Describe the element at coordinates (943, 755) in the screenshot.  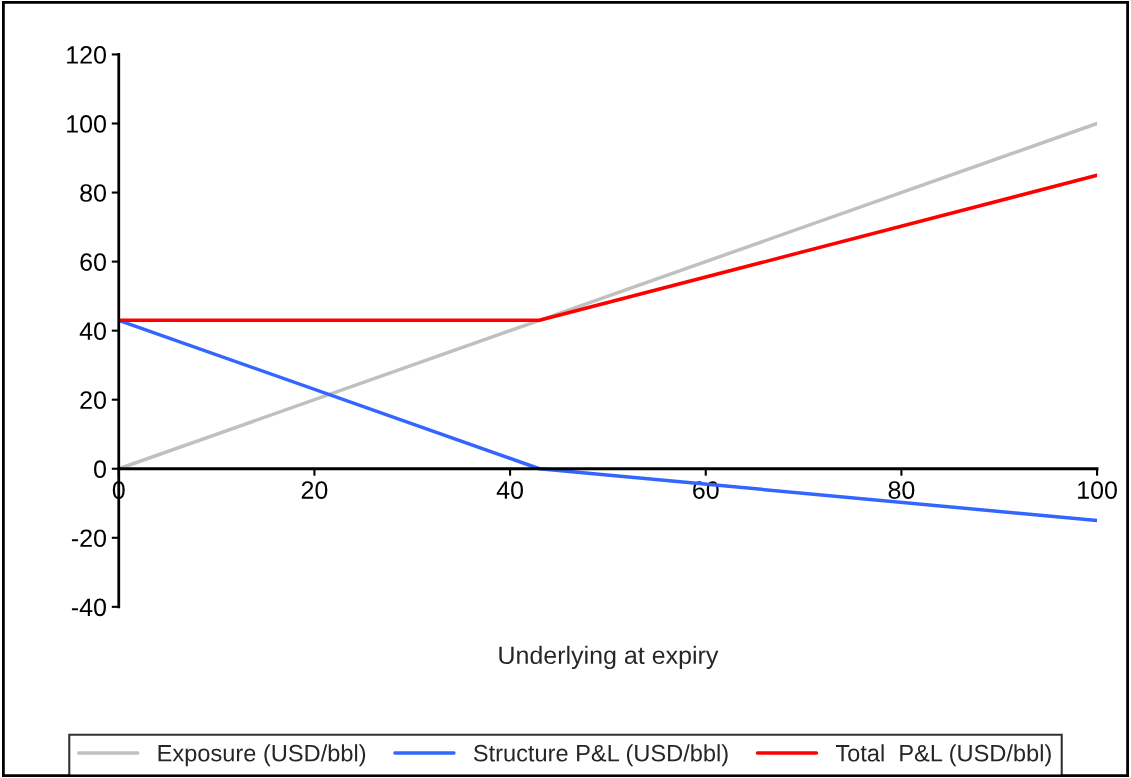
I see `legend-label: Total P&L (USD/bbl)` at that location.